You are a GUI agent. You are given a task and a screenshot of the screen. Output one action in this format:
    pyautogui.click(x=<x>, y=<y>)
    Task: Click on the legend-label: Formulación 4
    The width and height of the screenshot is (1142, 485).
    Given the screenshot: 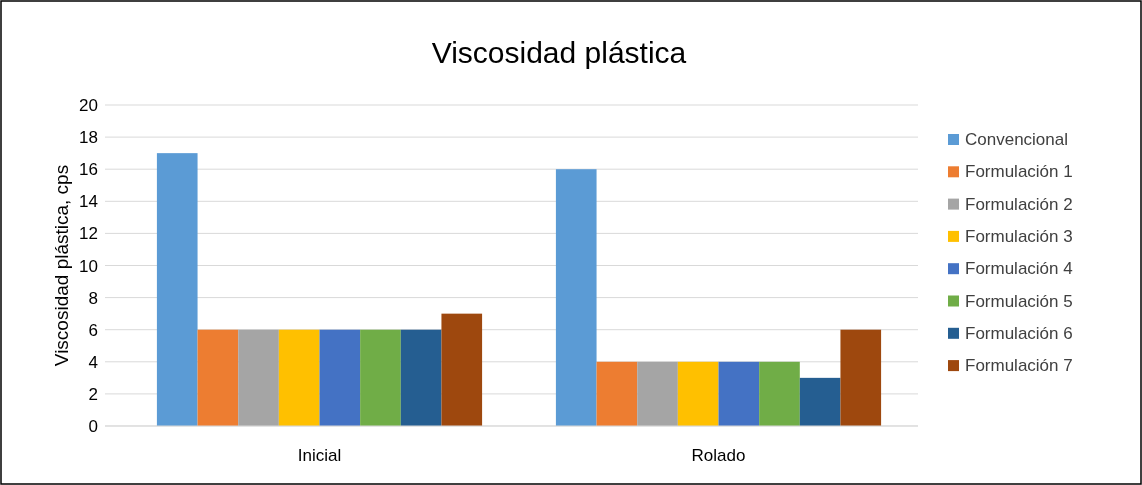 What is the action you would take?
    pyautogui.click(x=1019, y=269)
    